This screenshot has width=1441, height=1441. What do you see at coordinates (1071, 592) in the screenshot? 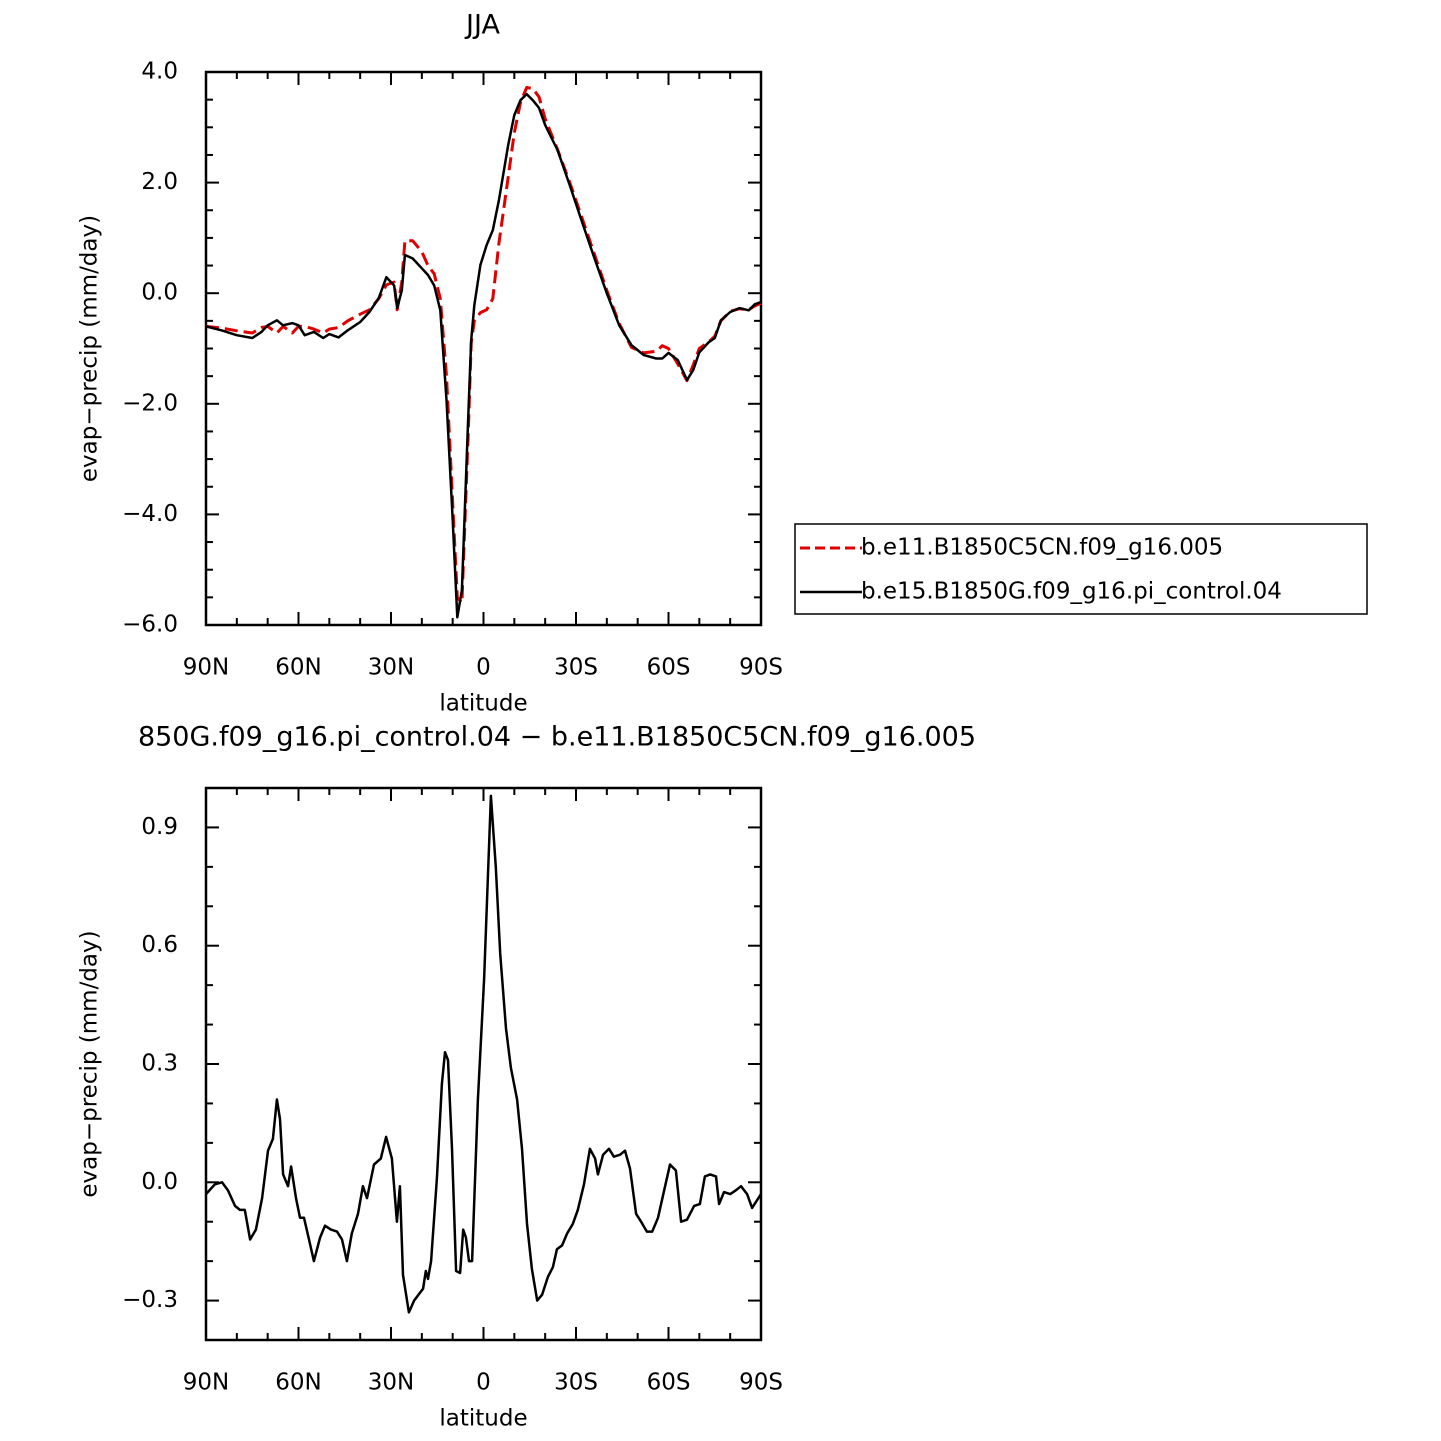
I see `legend-label: b.e15.B1850G.f09_g16.pi_control.04` at bounding box center [1071, 592].